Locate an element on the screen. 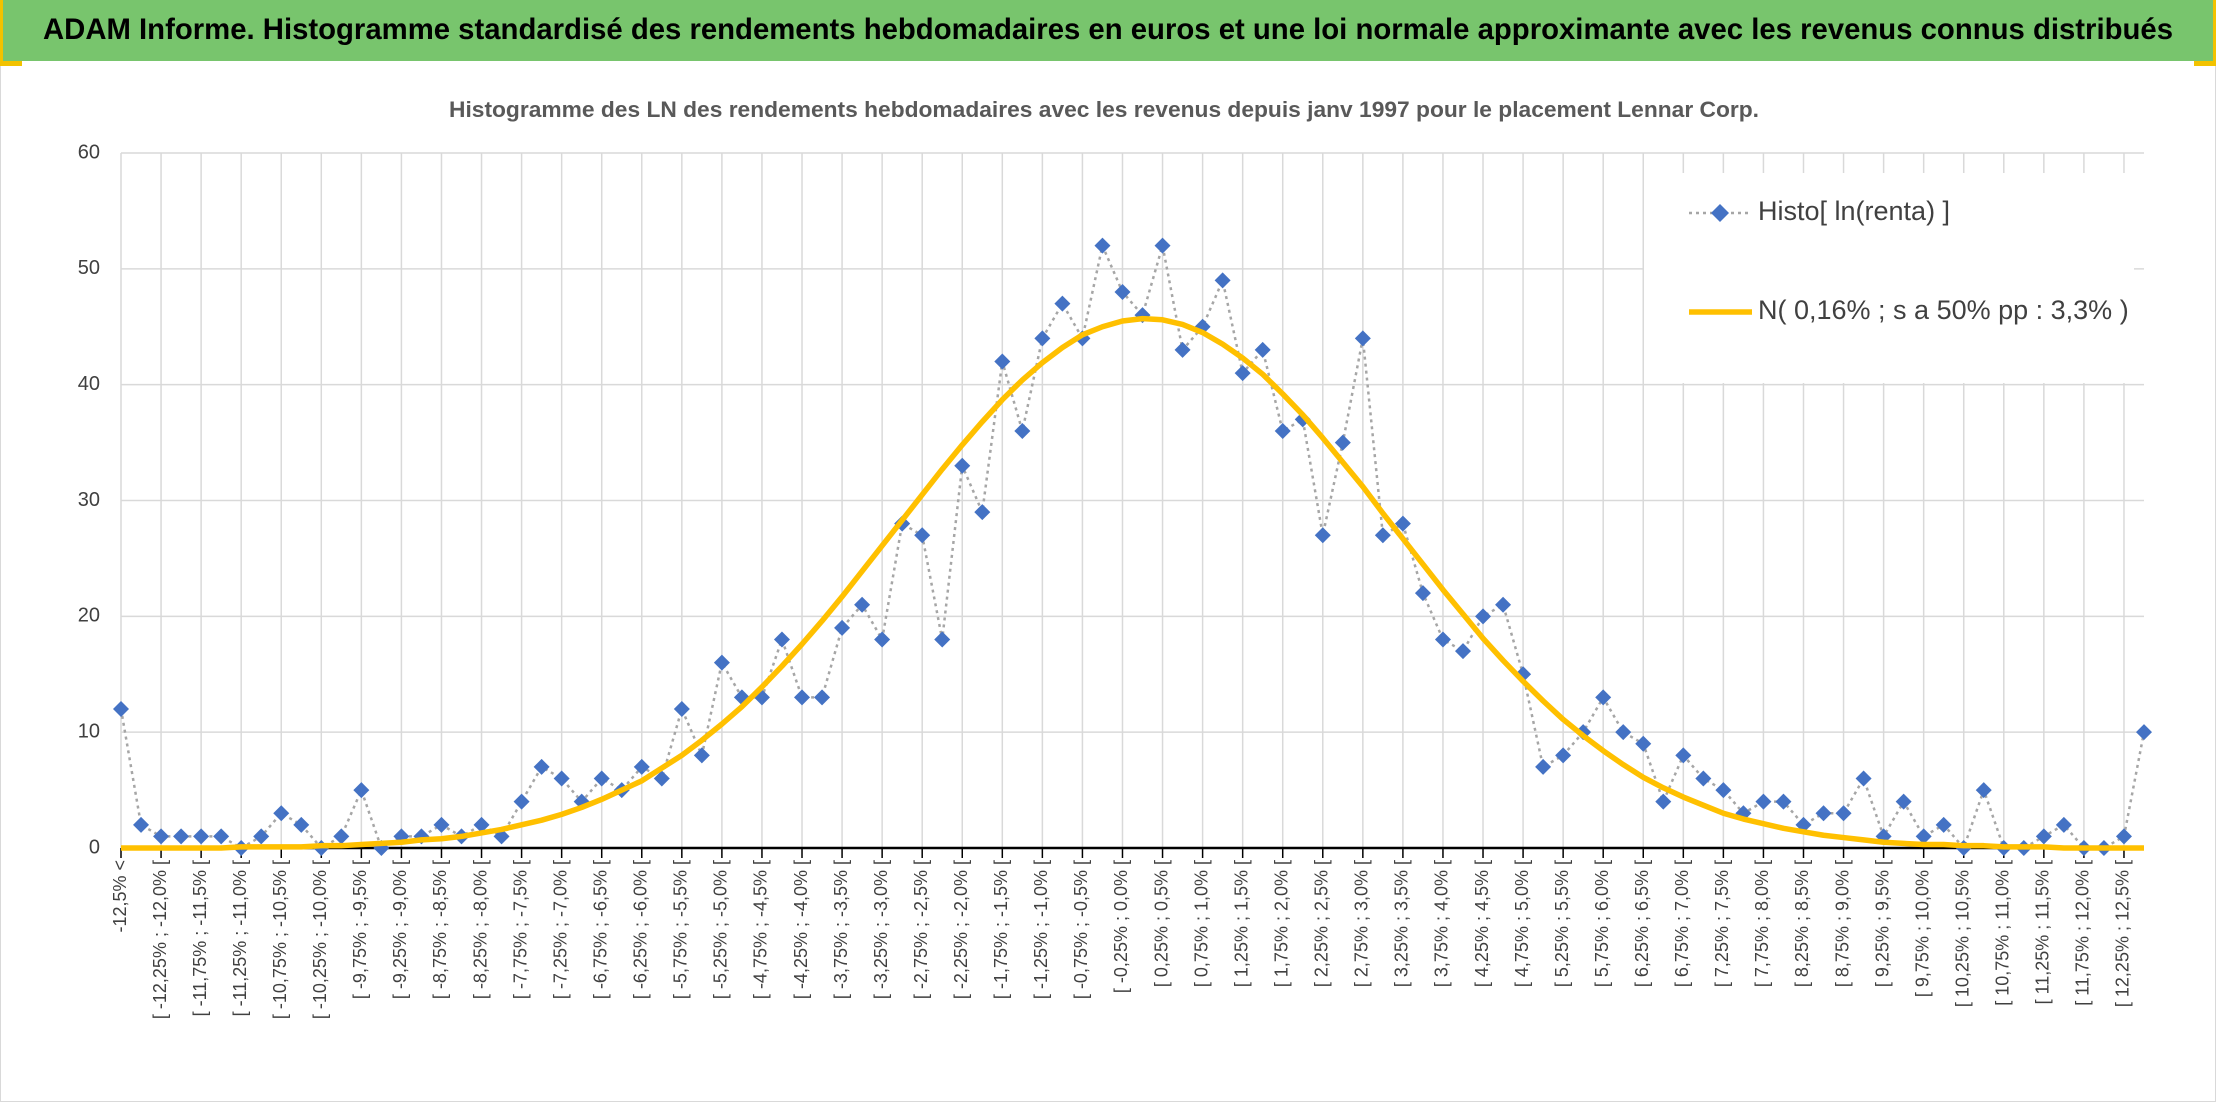  title-banner is located at coordinates (1108, 30).